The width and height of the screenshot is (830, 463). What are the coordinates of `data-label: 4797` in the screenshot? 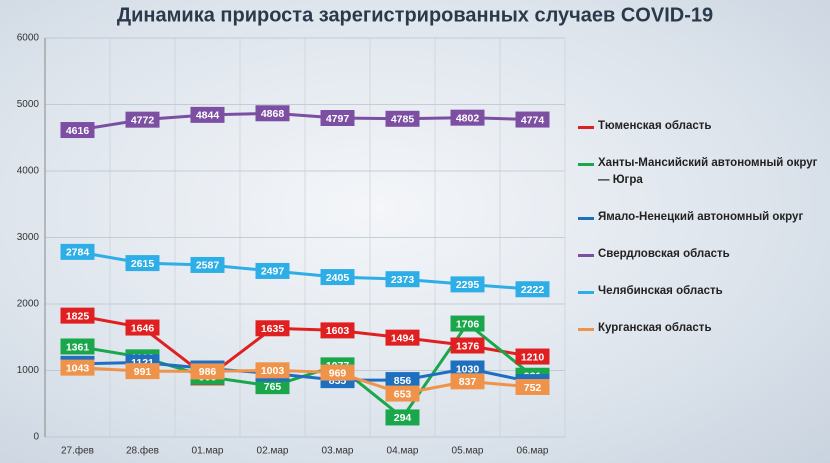 It's located at (337, 117).